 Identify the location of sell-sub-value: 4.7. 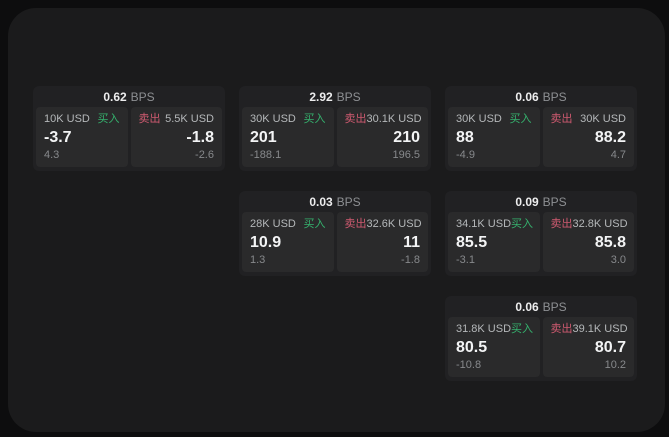
(618, 155).